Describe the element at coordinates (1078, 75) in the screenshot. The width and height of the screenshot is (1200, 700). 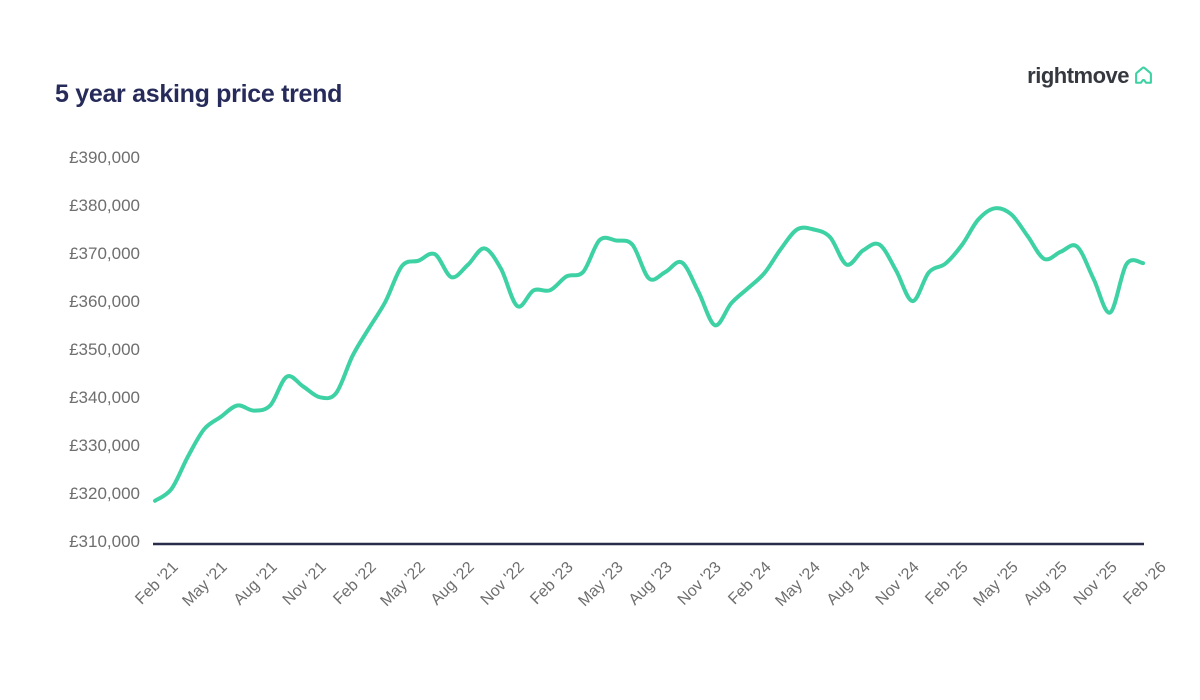
I see `rightmove-logo-text: rightmove` at that location.